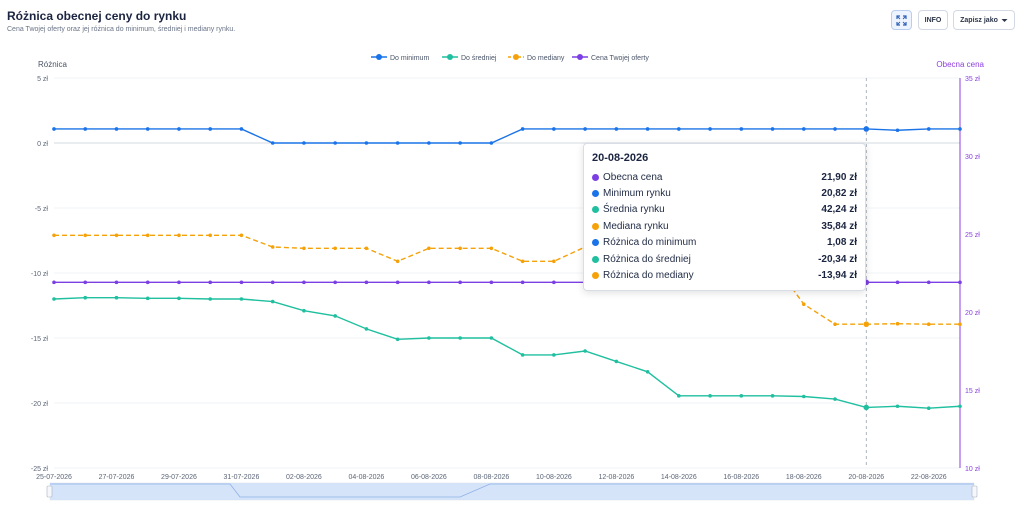 Image resolution: width=1024 pixels, height=510 pixels. I want to click on y2-tick-label: 25 zł, so click(972, 235).